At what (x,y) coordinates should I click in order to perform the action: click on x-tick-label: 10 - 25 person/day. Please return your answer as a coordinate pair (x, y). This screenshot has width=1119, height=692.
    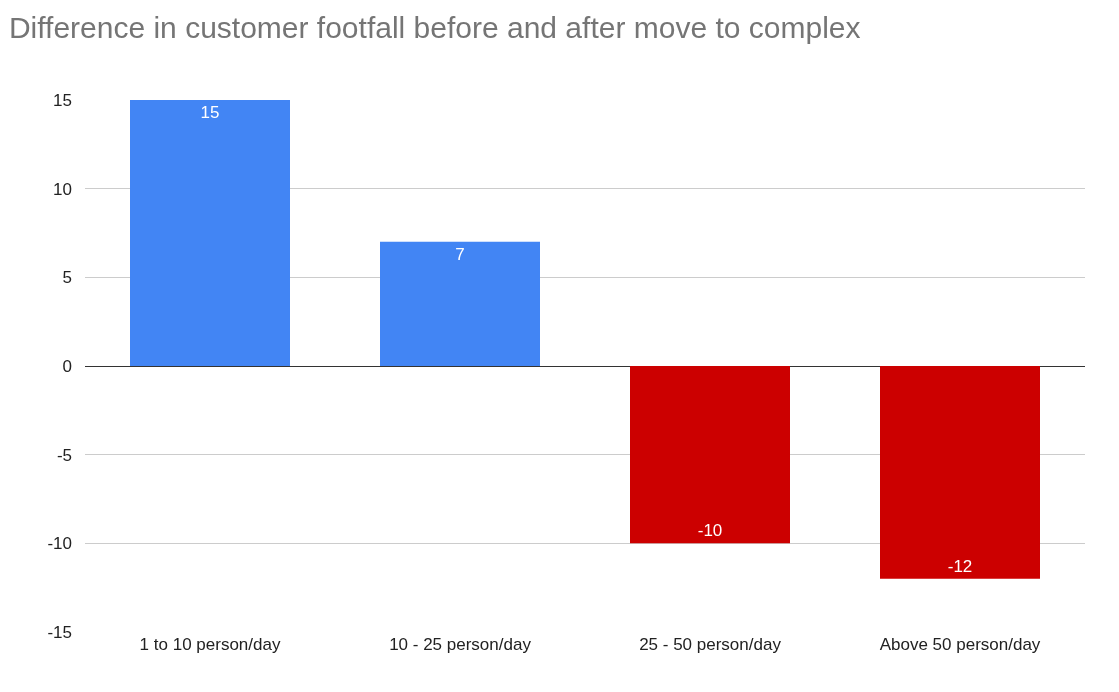
    Looking at the image, I should click on (460, 644).